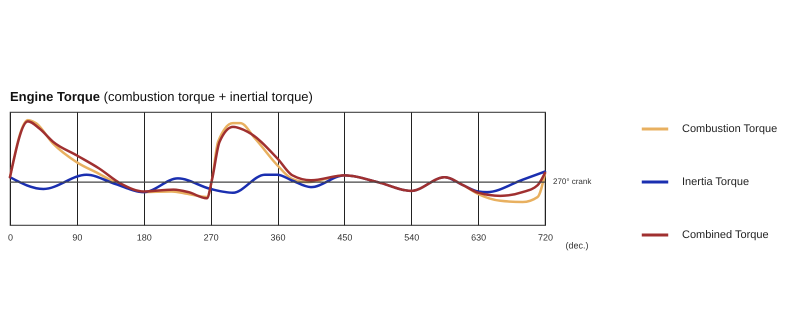 The height and width of the screenshot is (324, 800). Describe the element at coordinates (577, 245) in the screenshot. I see `x-axis-title: (dec.)` at that location.